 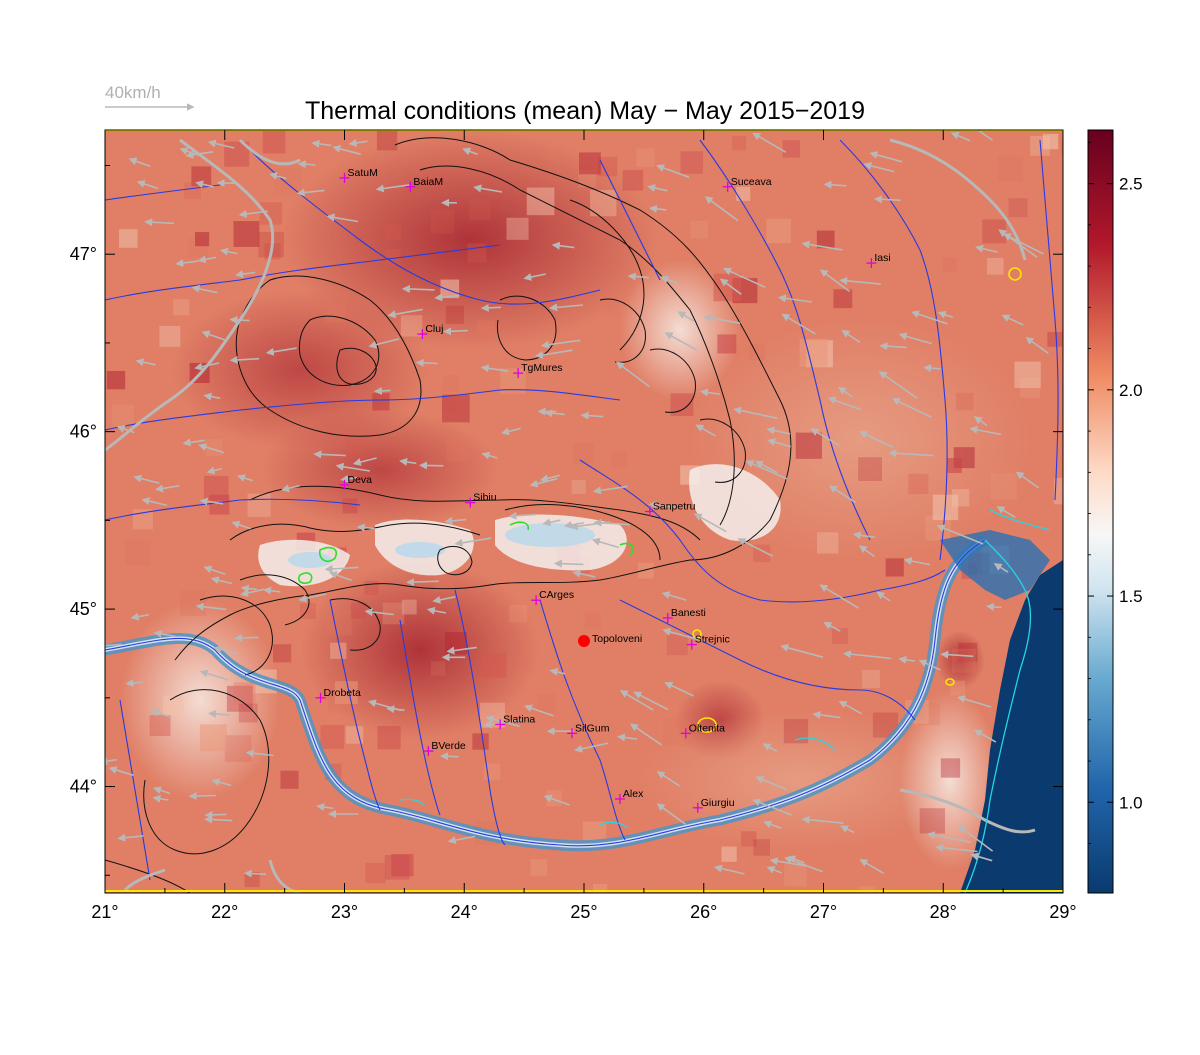 I want to click on colorbar-gradient, so click(x=1100, y=511).